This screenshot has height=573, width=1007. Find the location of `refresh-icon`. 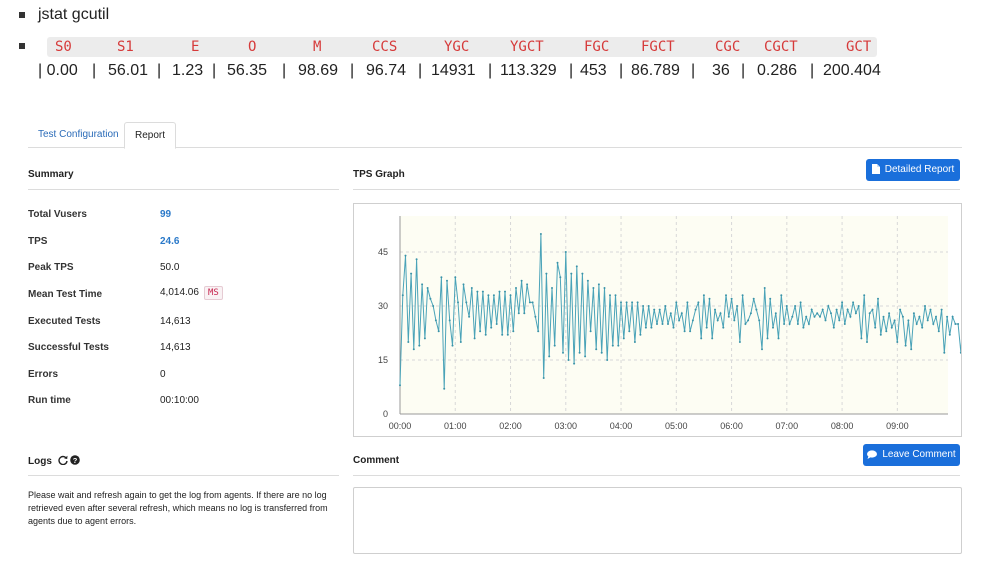

refresh-icon is located at coordinates (63, 460).